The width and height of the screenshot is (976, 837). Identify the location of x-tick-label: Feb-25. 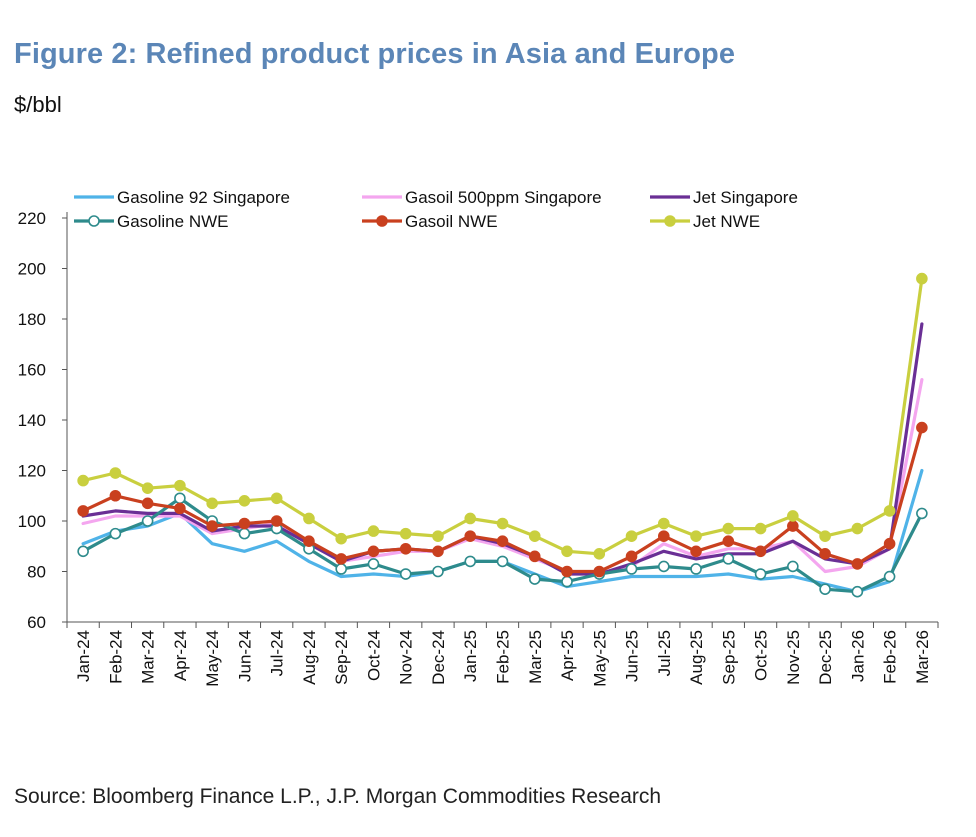
(503, 657).